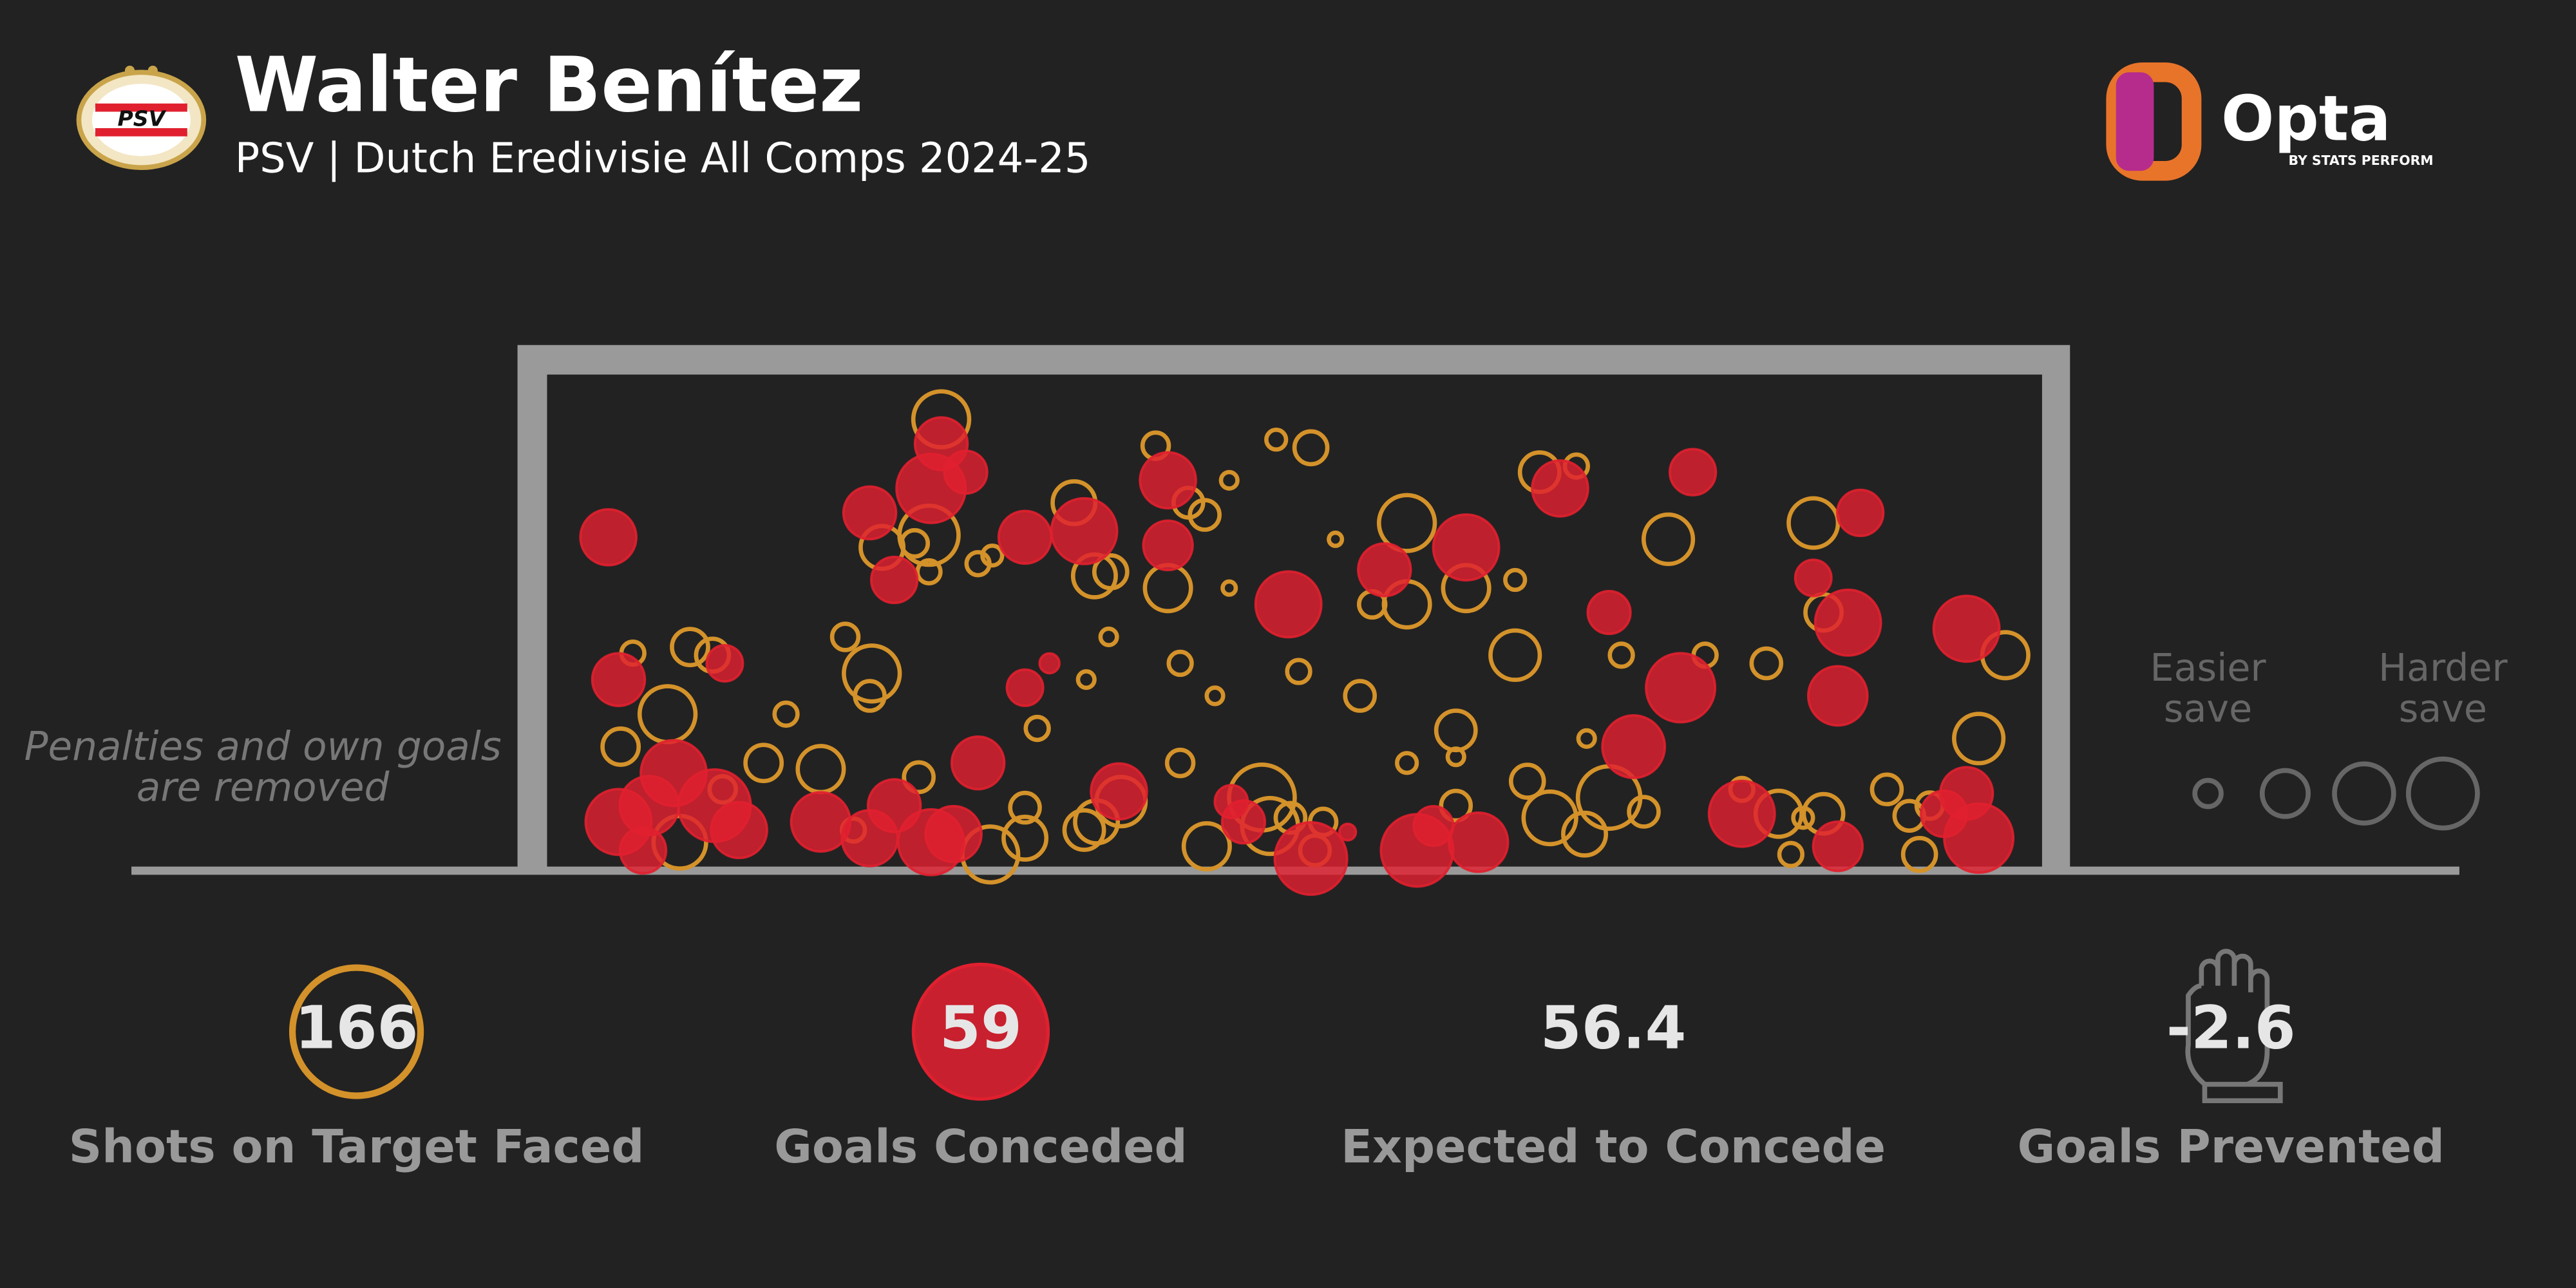  Describe the element at coordinates (981, 1027) in the screenshot. I see `stat-value: 59` at that location.